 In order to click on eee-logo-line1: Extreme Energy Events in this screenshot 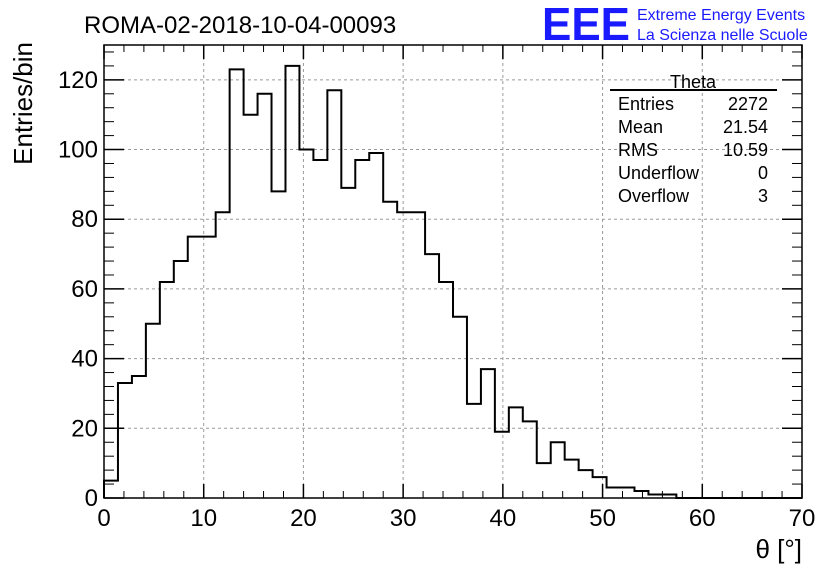, I will do `click(721, 15)`.